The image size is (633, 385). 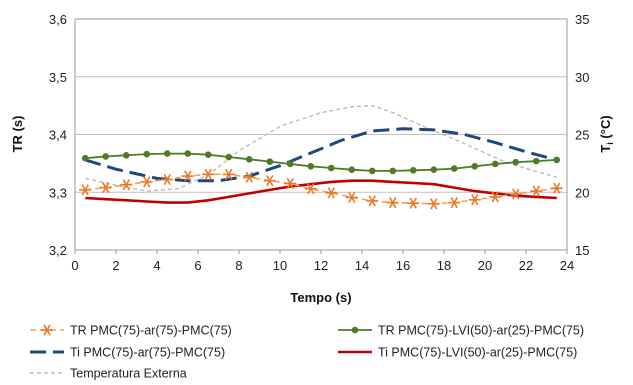 I want to click on y-right-tick-label: 15, so click(x=582, y=250).